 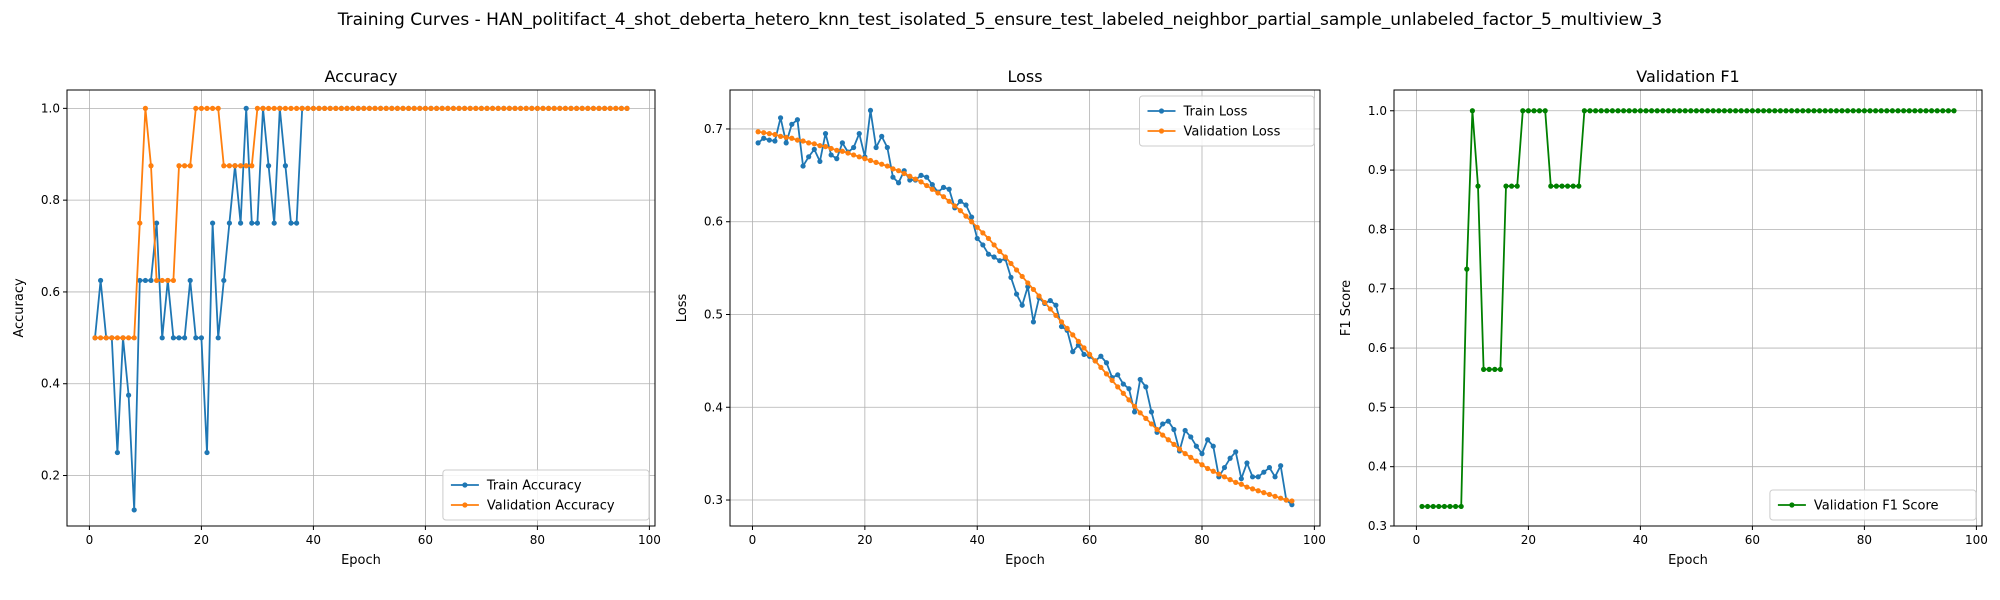 What do you see at coordinates (713, 500) in the screenshot?
I see `loss-y-tick-label: 0.3` at bounding box center [713, 500].